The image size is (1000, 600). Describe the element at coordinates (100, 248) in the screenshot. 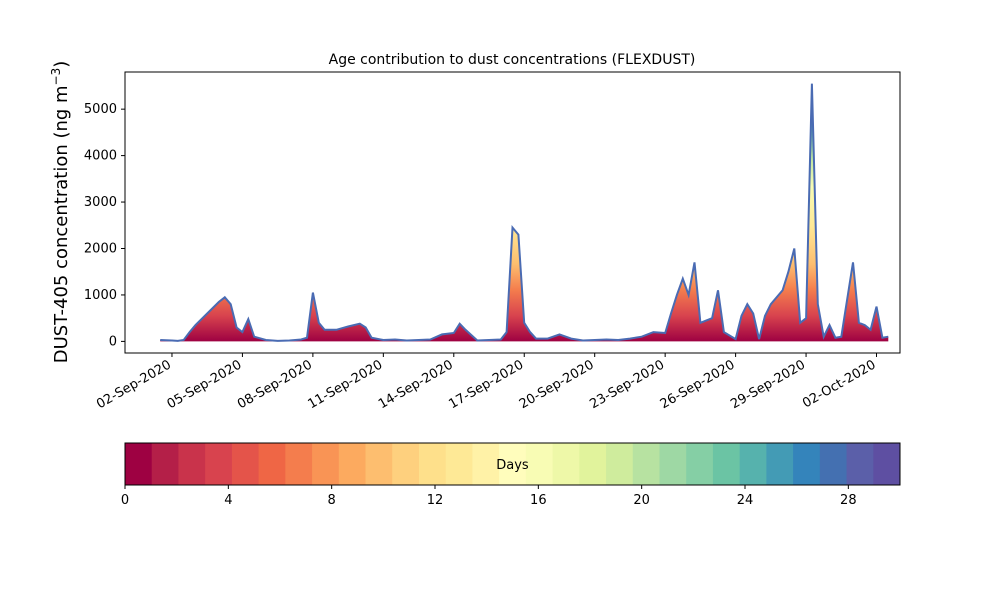

I see `y-tick-label: 2000` at that location.